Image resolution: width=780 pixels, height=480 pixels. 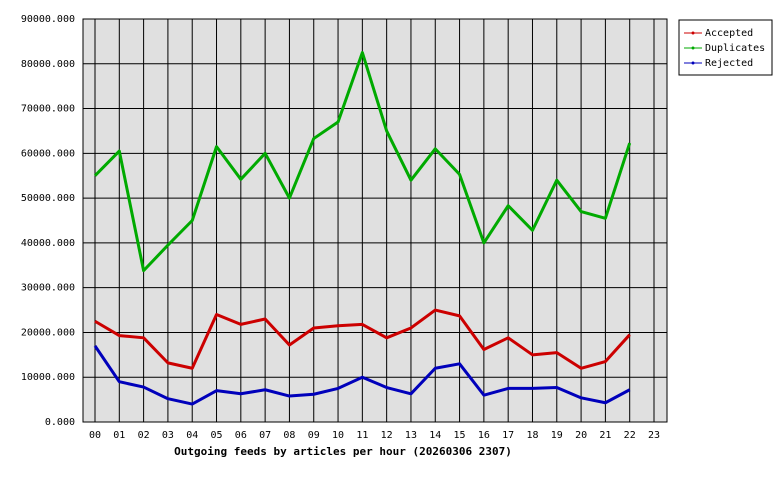 I want to click on x-tick-label: 08, so click(x=289, y=435).